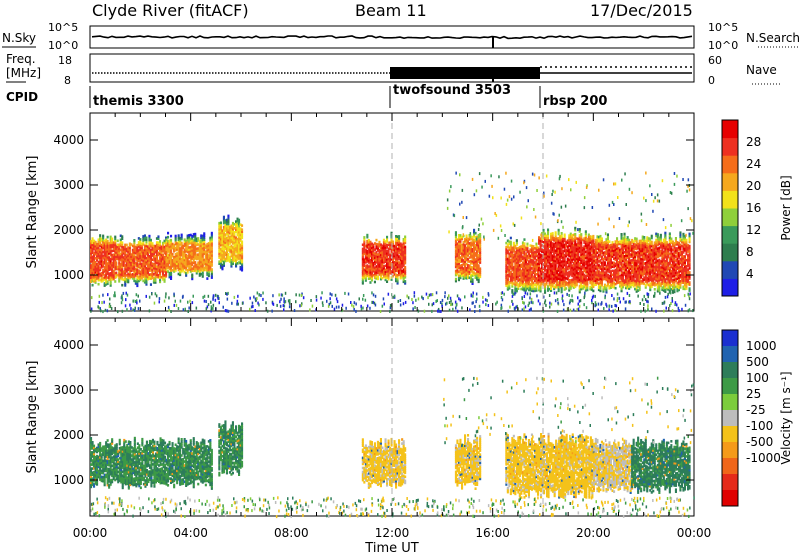 This screenshot has width=800, height=554. I want to click on beam-title: Beam 11, so click(391, 10).